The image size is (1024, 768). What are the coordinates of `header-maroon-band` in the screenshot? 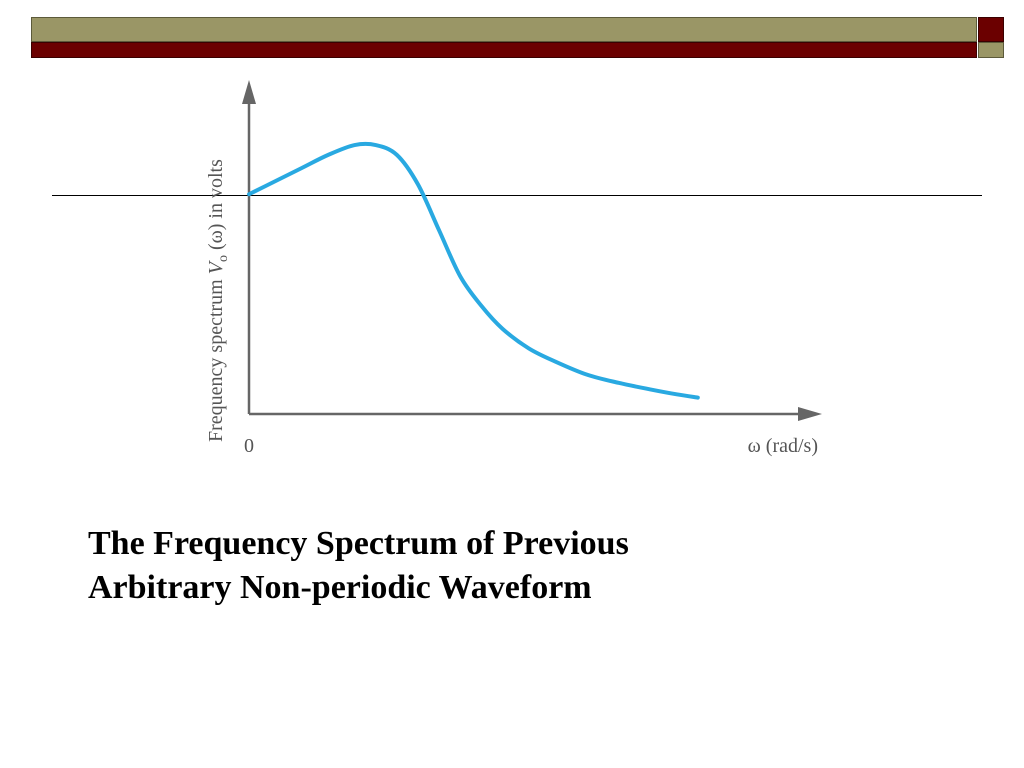 It's located at (504, 50).